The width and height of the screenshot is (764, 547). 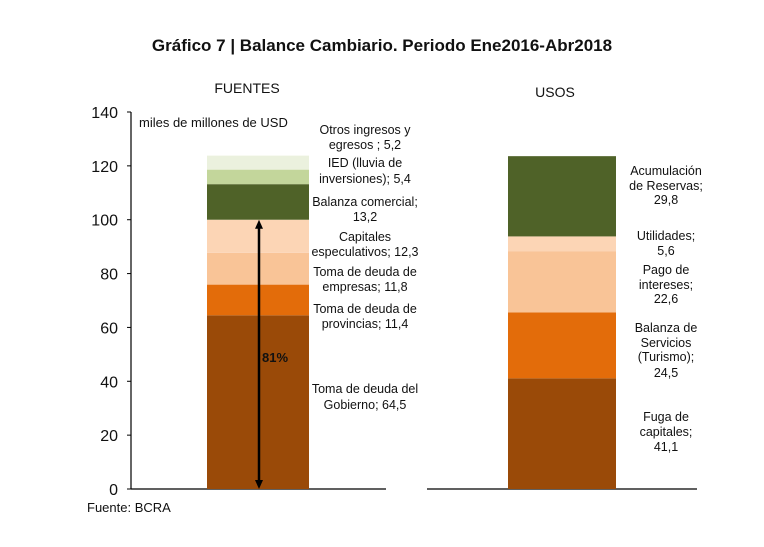 I want to click on segment-label: Balanza de Servicios (Turismo); 24,5, so click(x=666, y=350).